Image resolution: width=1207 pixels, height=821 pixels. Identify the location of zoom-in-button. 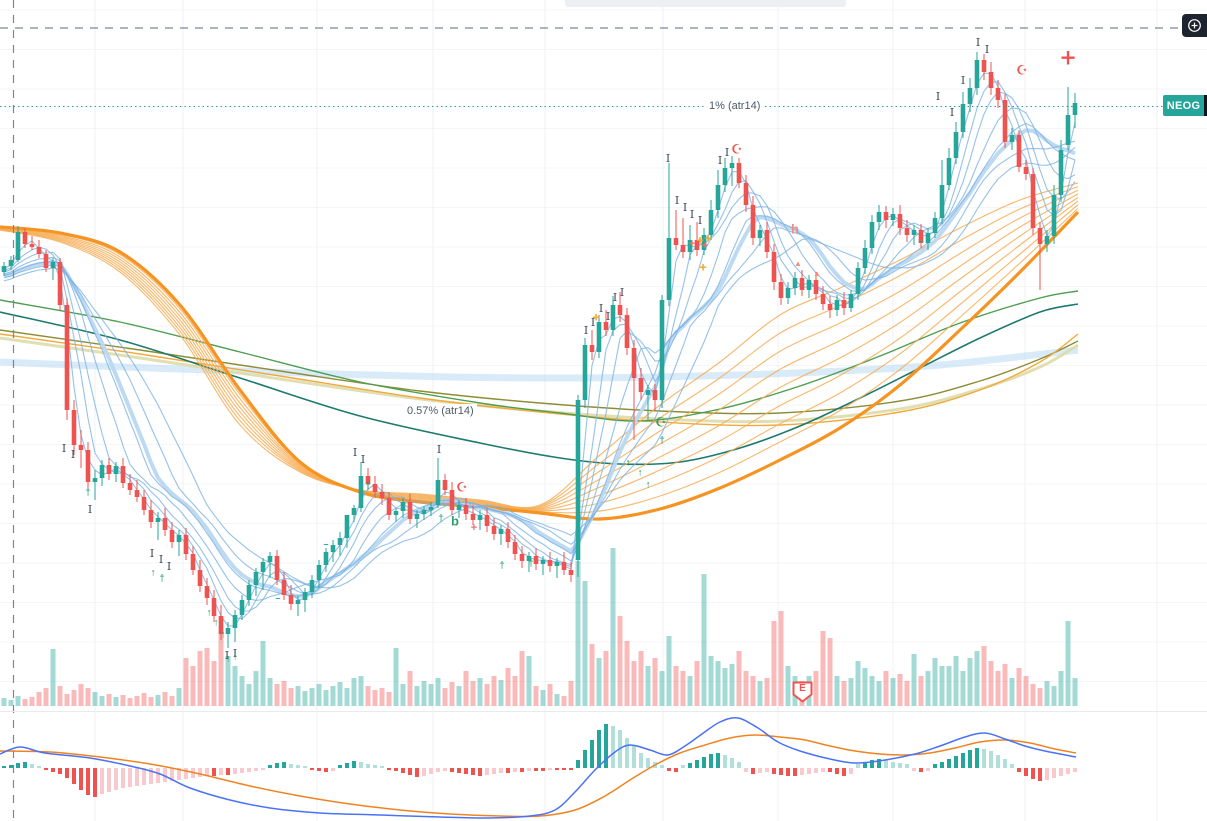
(1194, 25).